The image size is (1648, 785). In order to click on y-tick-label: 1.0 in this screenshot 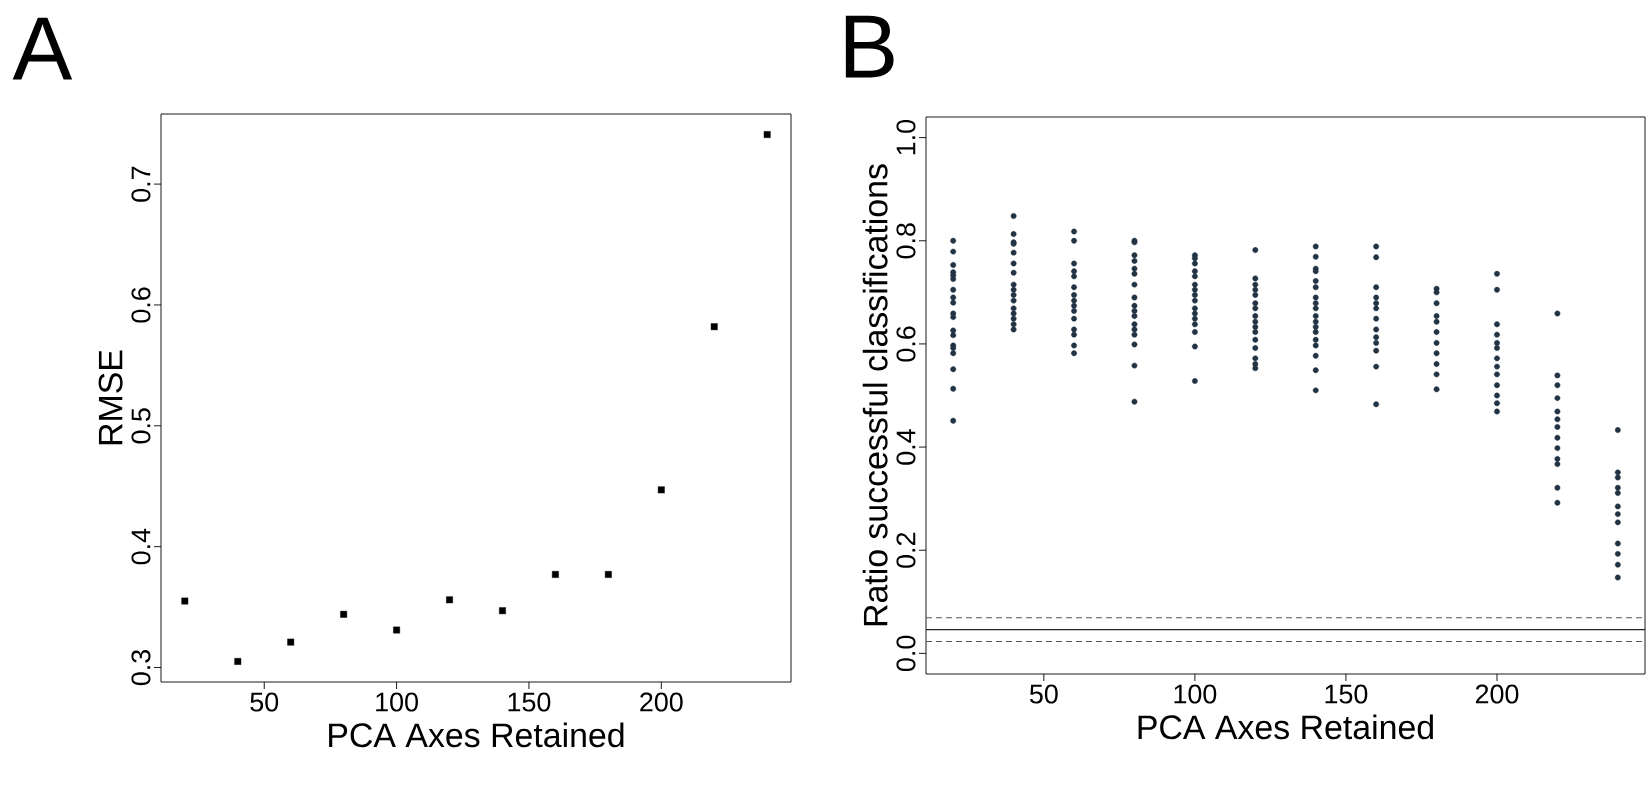, I will do `click(906, 137)`.